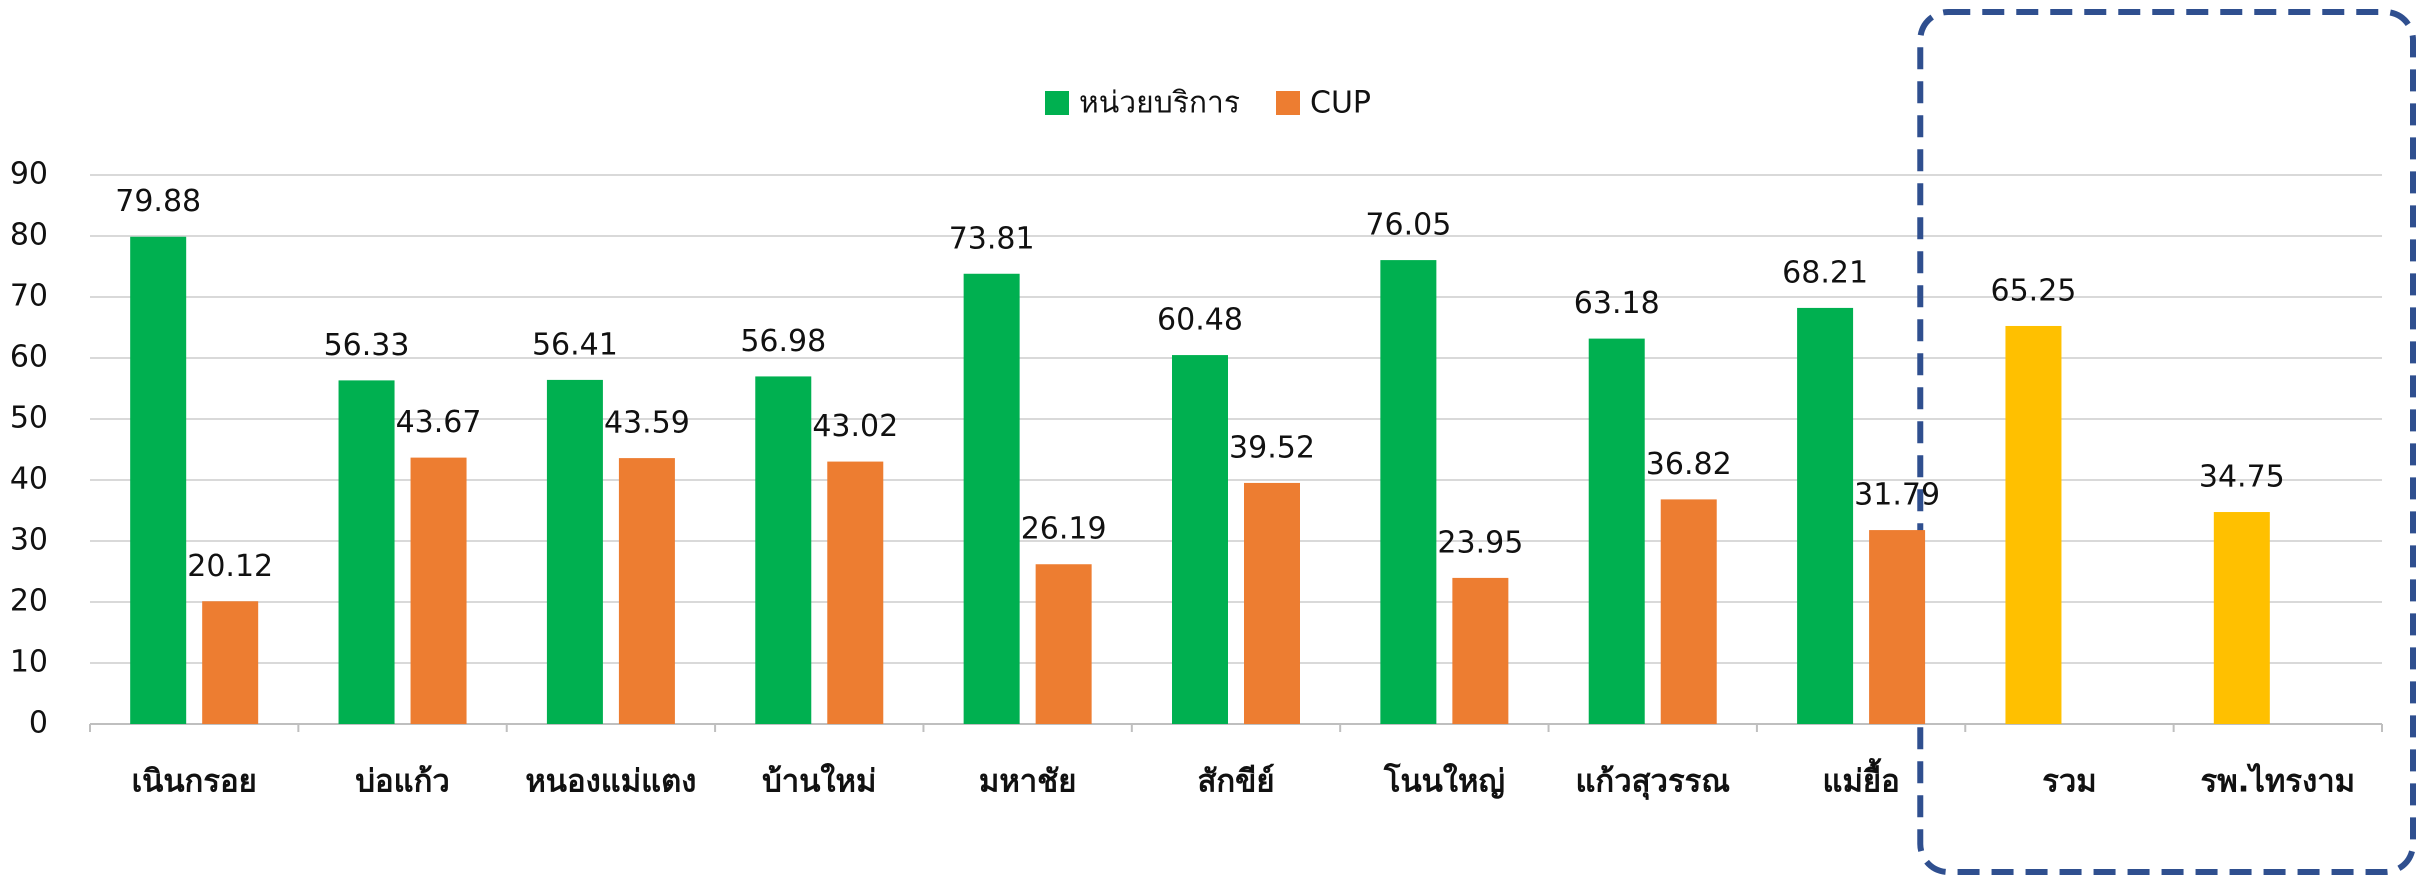 This screenshot has height=878, width=2425. Describe the element at coordinates (158, 201) in the screenshot. I see `data-label: 79.88` at that location.